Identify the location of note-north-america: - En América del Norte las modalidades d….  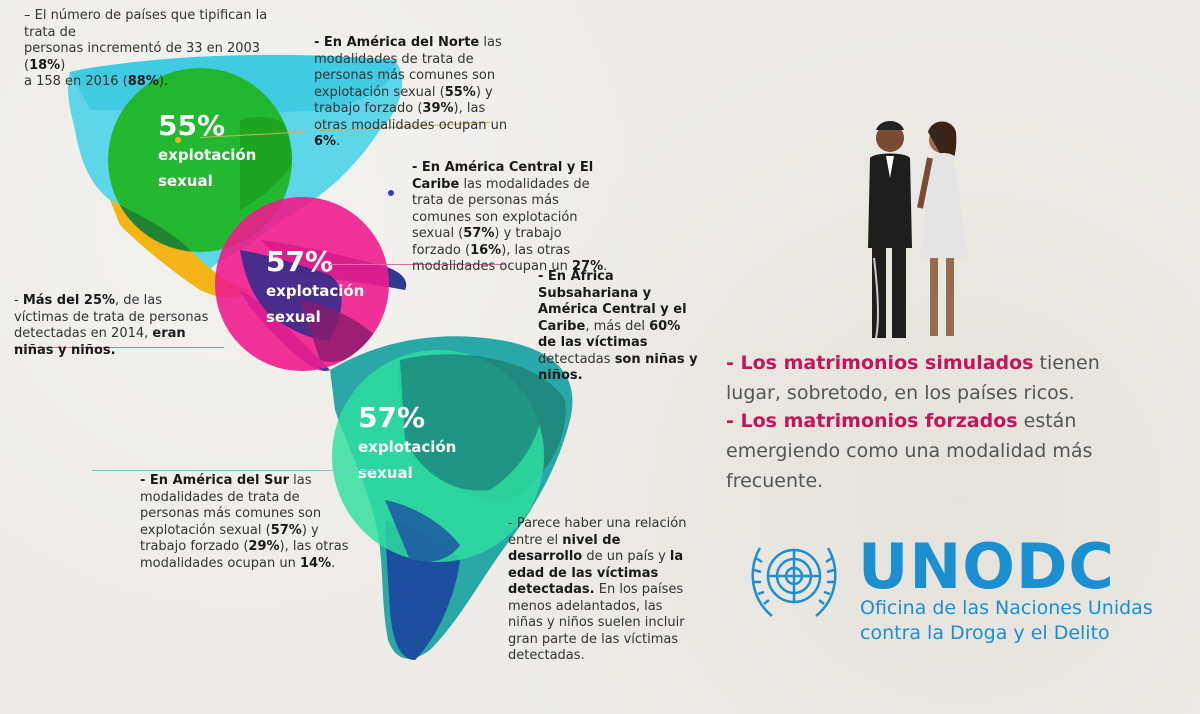
(411, 92).